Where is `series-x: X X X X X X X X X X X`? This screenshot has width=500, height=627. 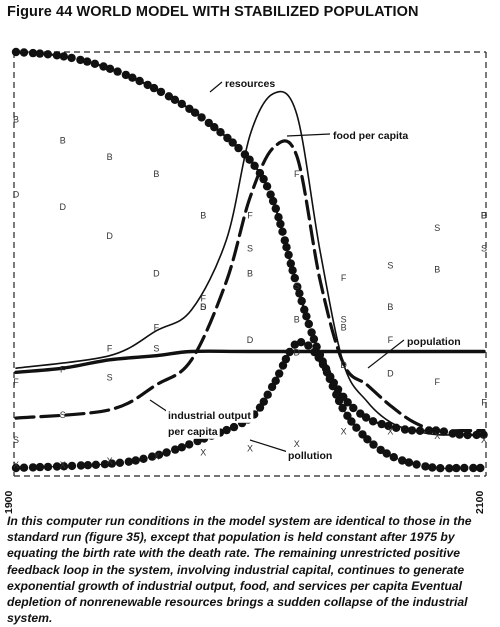 series-x: X X X X X X X X X X X is located at coordinates (250, 448).